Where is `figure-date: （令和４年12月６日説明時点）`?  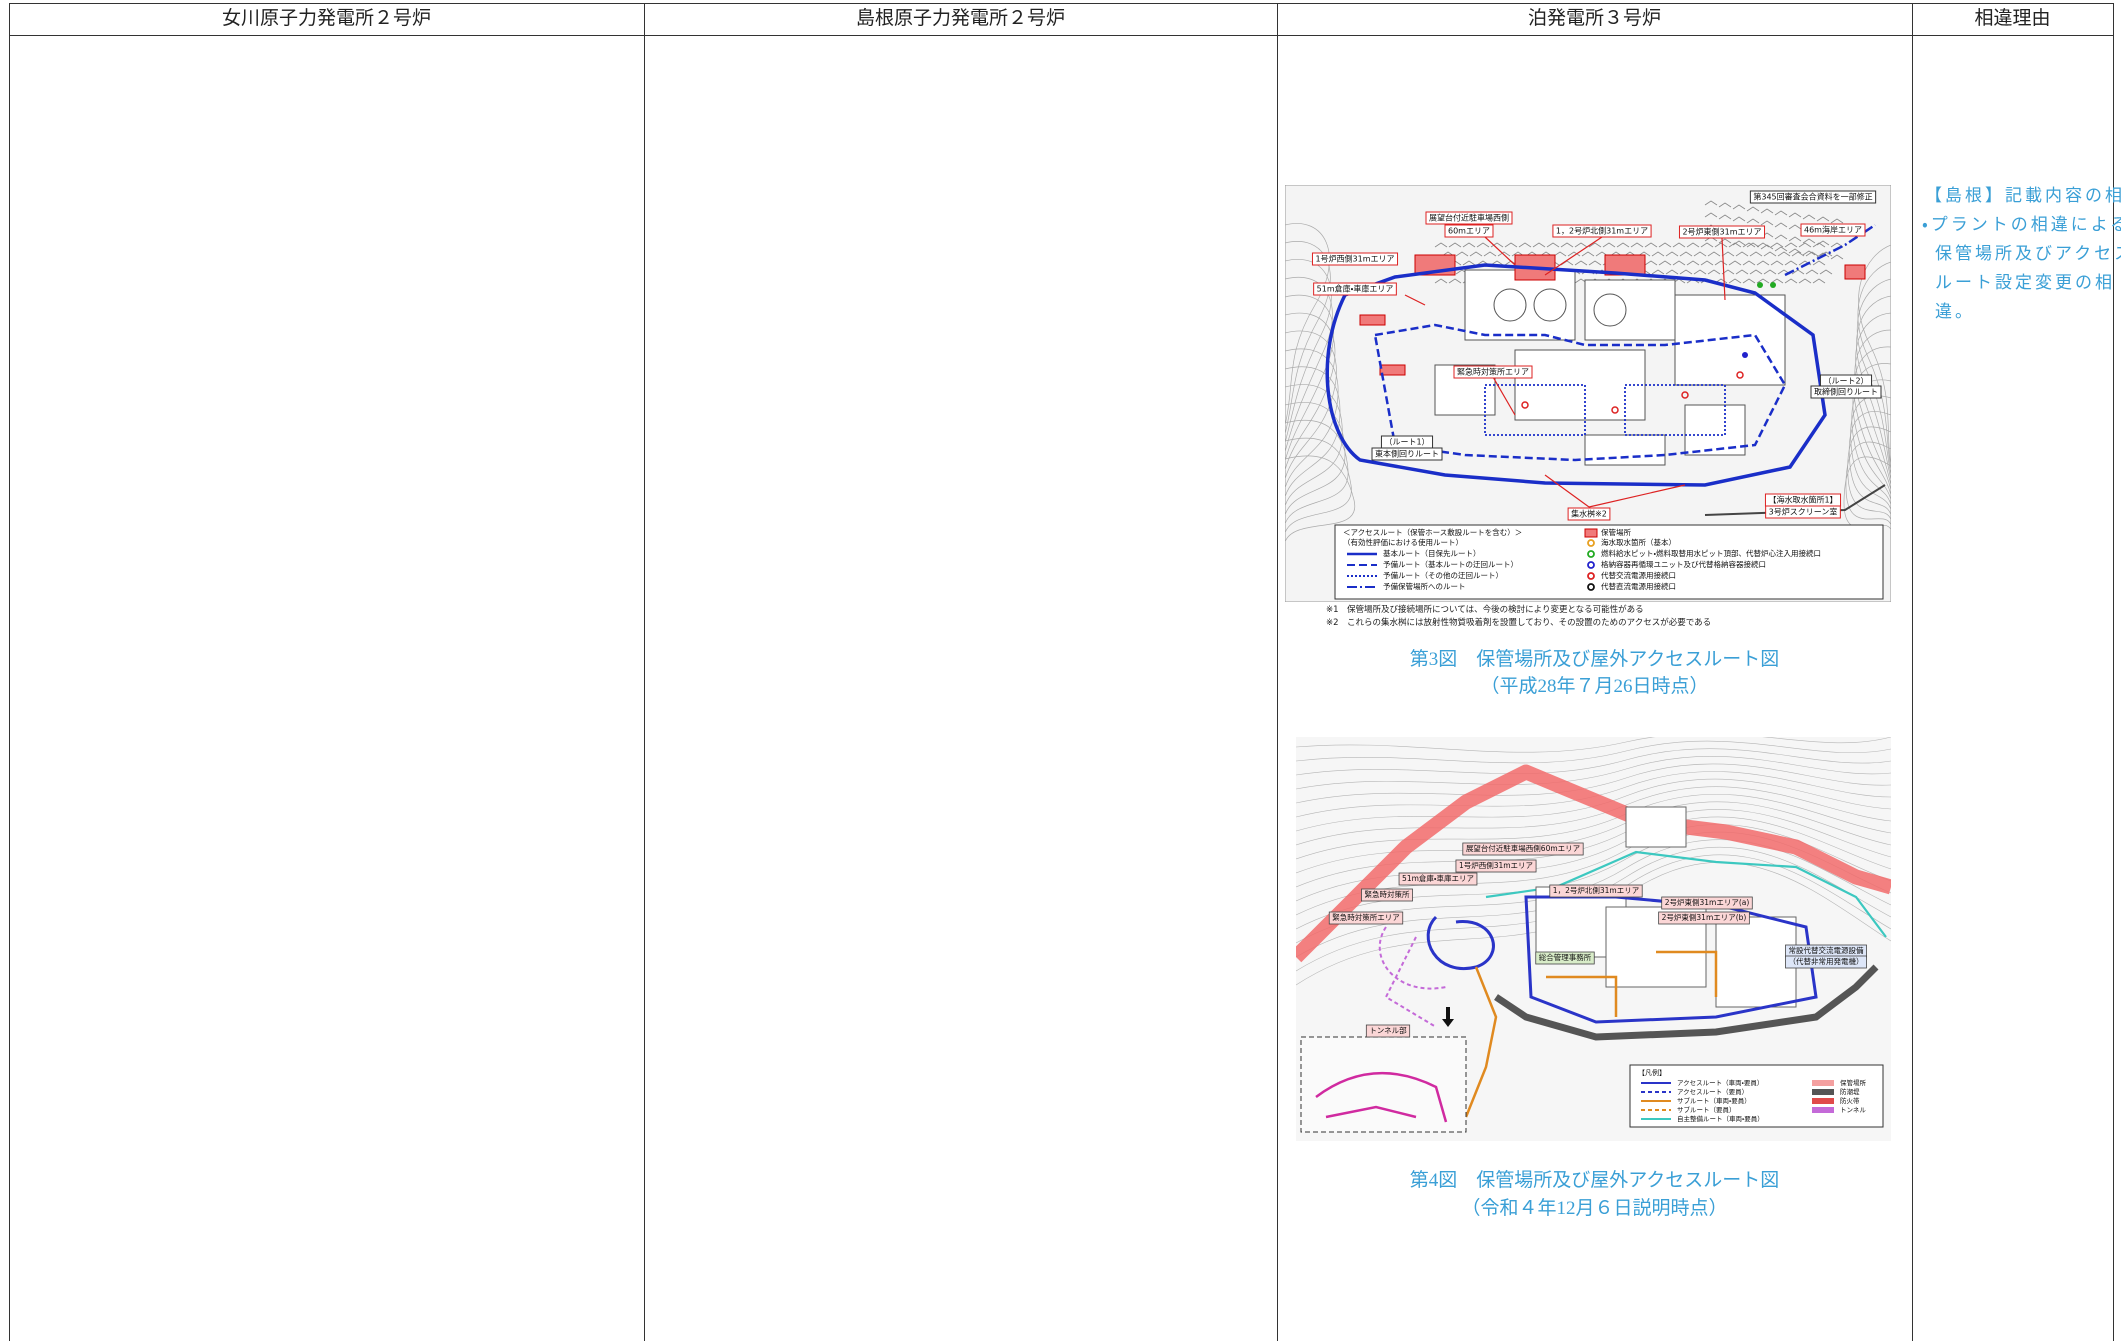
figure-date: （令和４年12月６日説明時点） is located at coordinates (1594, 1208).